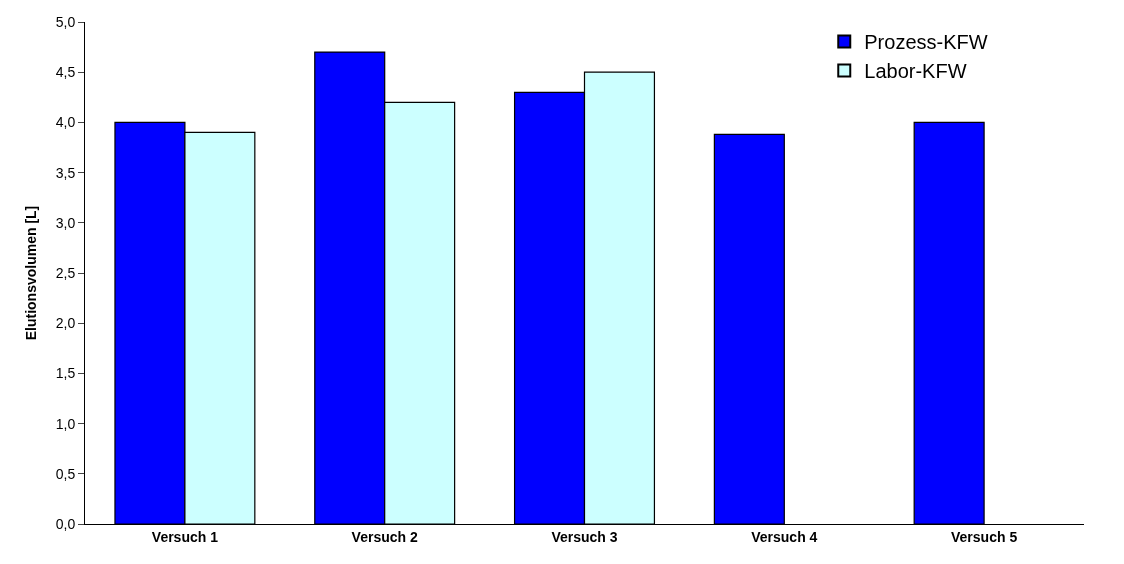  Describe the element at coordinates (65, 172) in the screenshot. I see `y-tick-label: 3,5` at that location.